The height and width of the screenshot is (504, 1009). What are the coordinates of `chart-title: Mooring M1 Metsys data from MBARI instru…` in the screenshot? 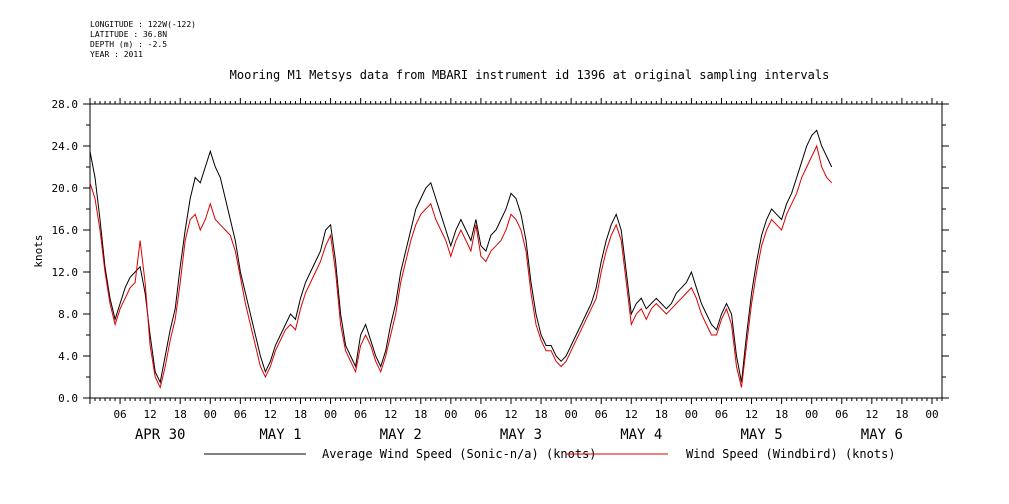 It's located at (529, 75).